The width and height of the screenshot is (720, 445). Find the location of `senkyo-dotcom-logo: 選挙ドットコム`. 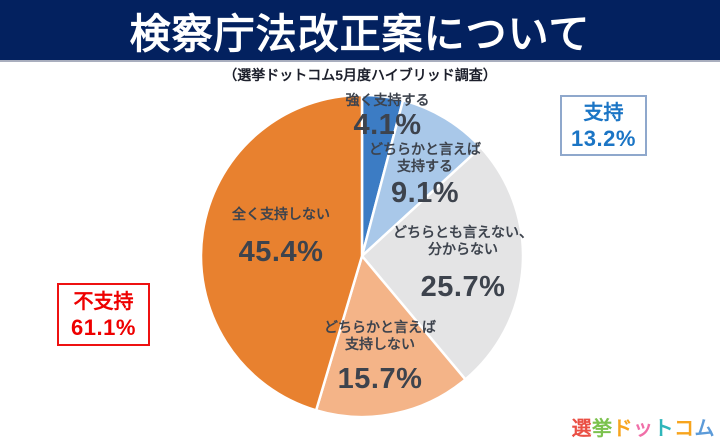

senkyo-dotcom-logo: 選挙ドットコム is located at coordinates (644, 426).